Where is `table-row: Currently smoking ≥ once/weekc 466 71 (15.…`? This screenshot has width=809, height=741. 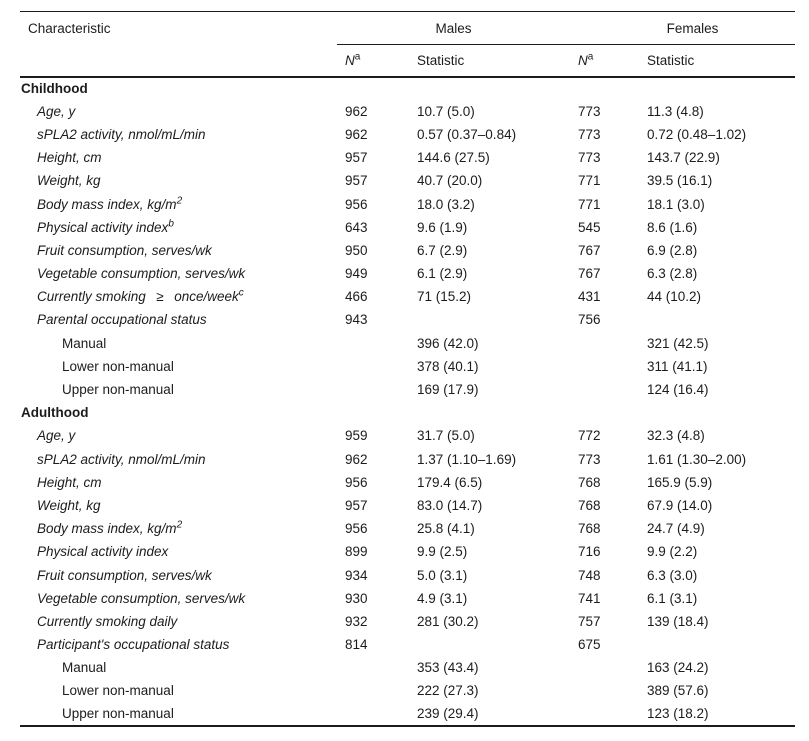
table-row: Currently smoking ≥ once/weekc 466 71 (15.… is located at coordinates (407, 296).